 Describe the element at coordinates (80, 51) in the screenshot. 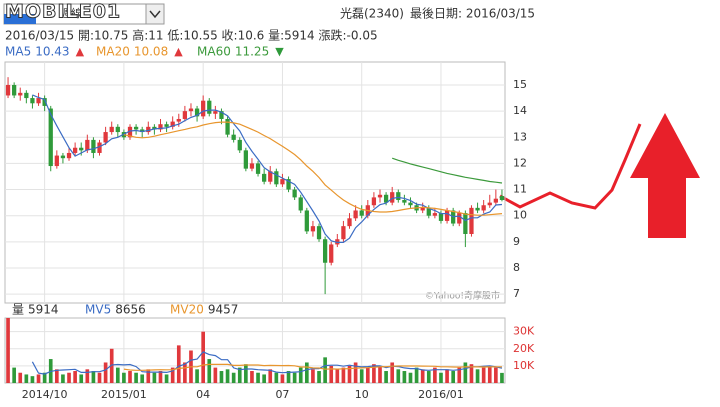

I see `legend-trend: ▲` at that location.